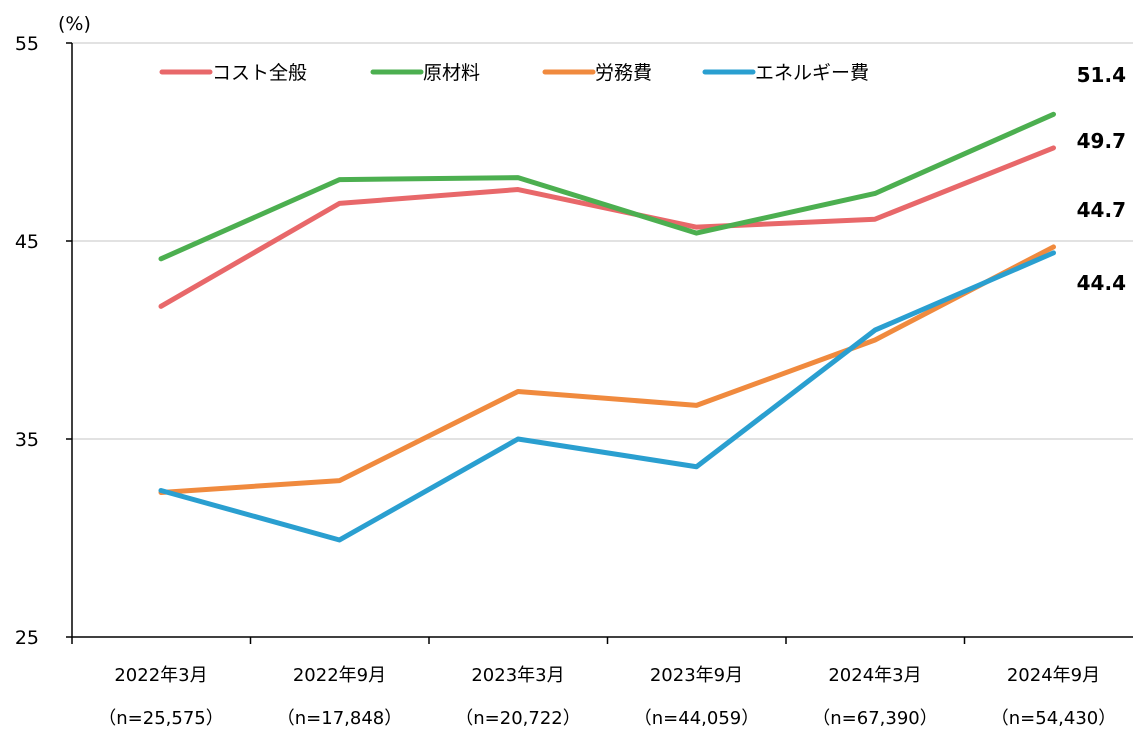  I want to click on y-tick-label: 25, so click(27, 638).